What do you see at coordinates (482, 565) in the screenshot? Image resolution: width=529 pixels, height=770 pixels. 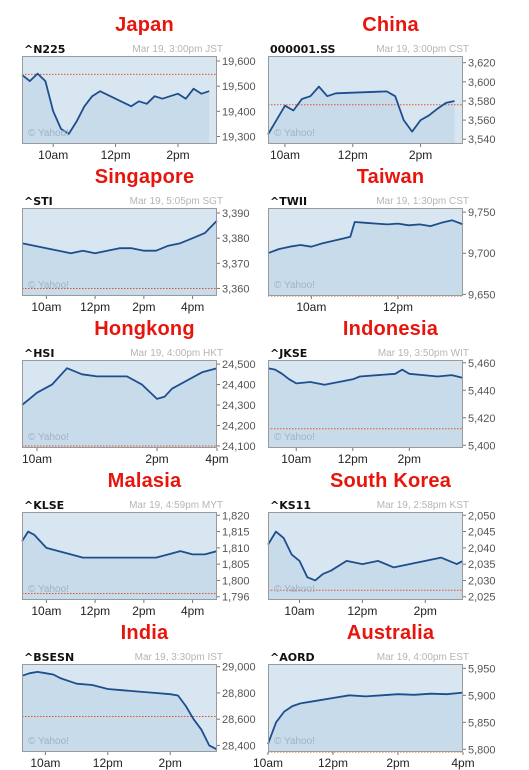 I see `y-tick-label: 2,035` at bounding box center [482, 565].